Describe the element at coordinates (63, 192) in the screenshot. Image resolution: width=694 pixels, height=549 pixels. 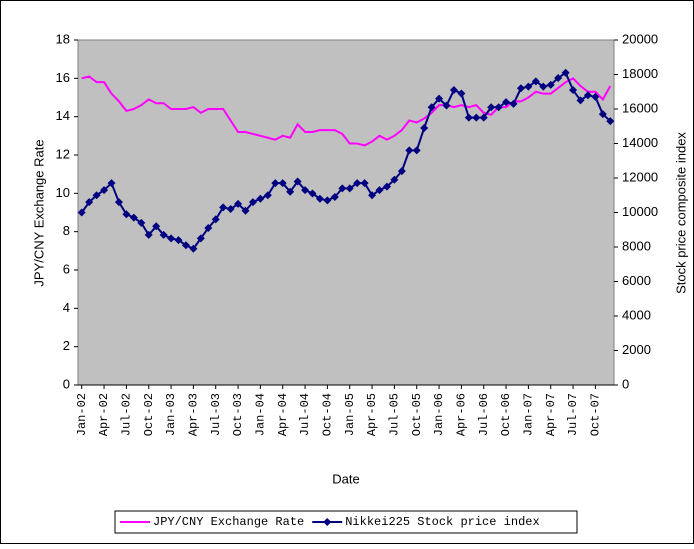
I see `y-tick-label: 10` at that location.